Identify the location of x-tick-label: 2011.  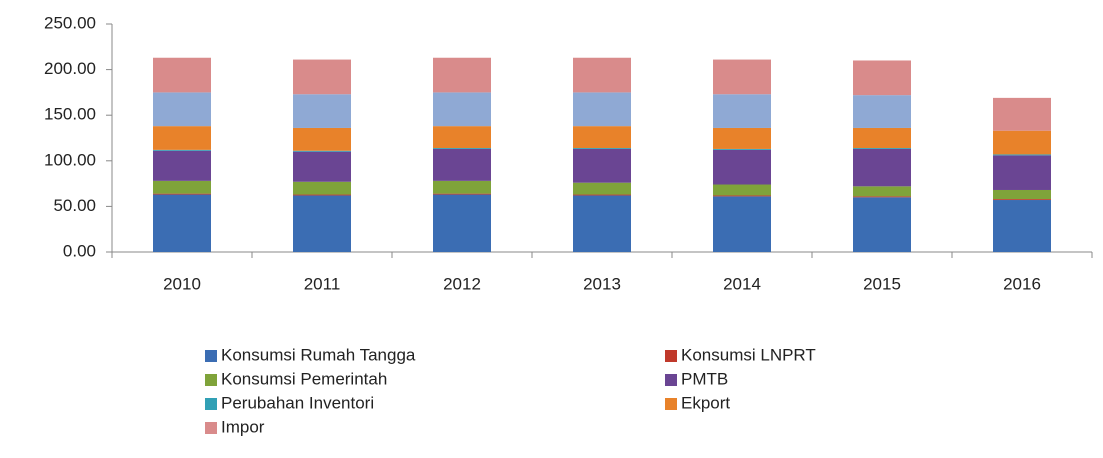
(322, 283).